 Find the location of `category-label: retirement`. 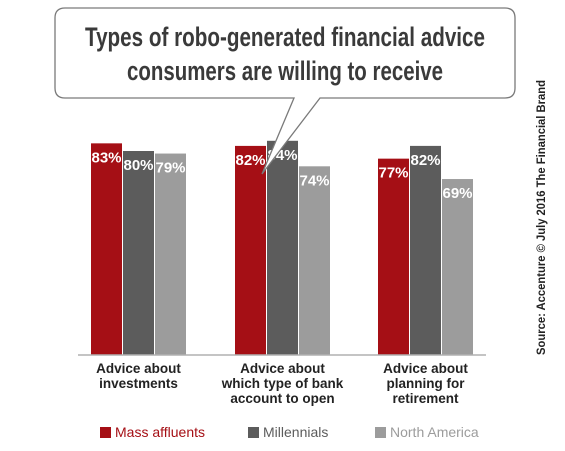

category-label: retirement is located at coordinates (425, 398).